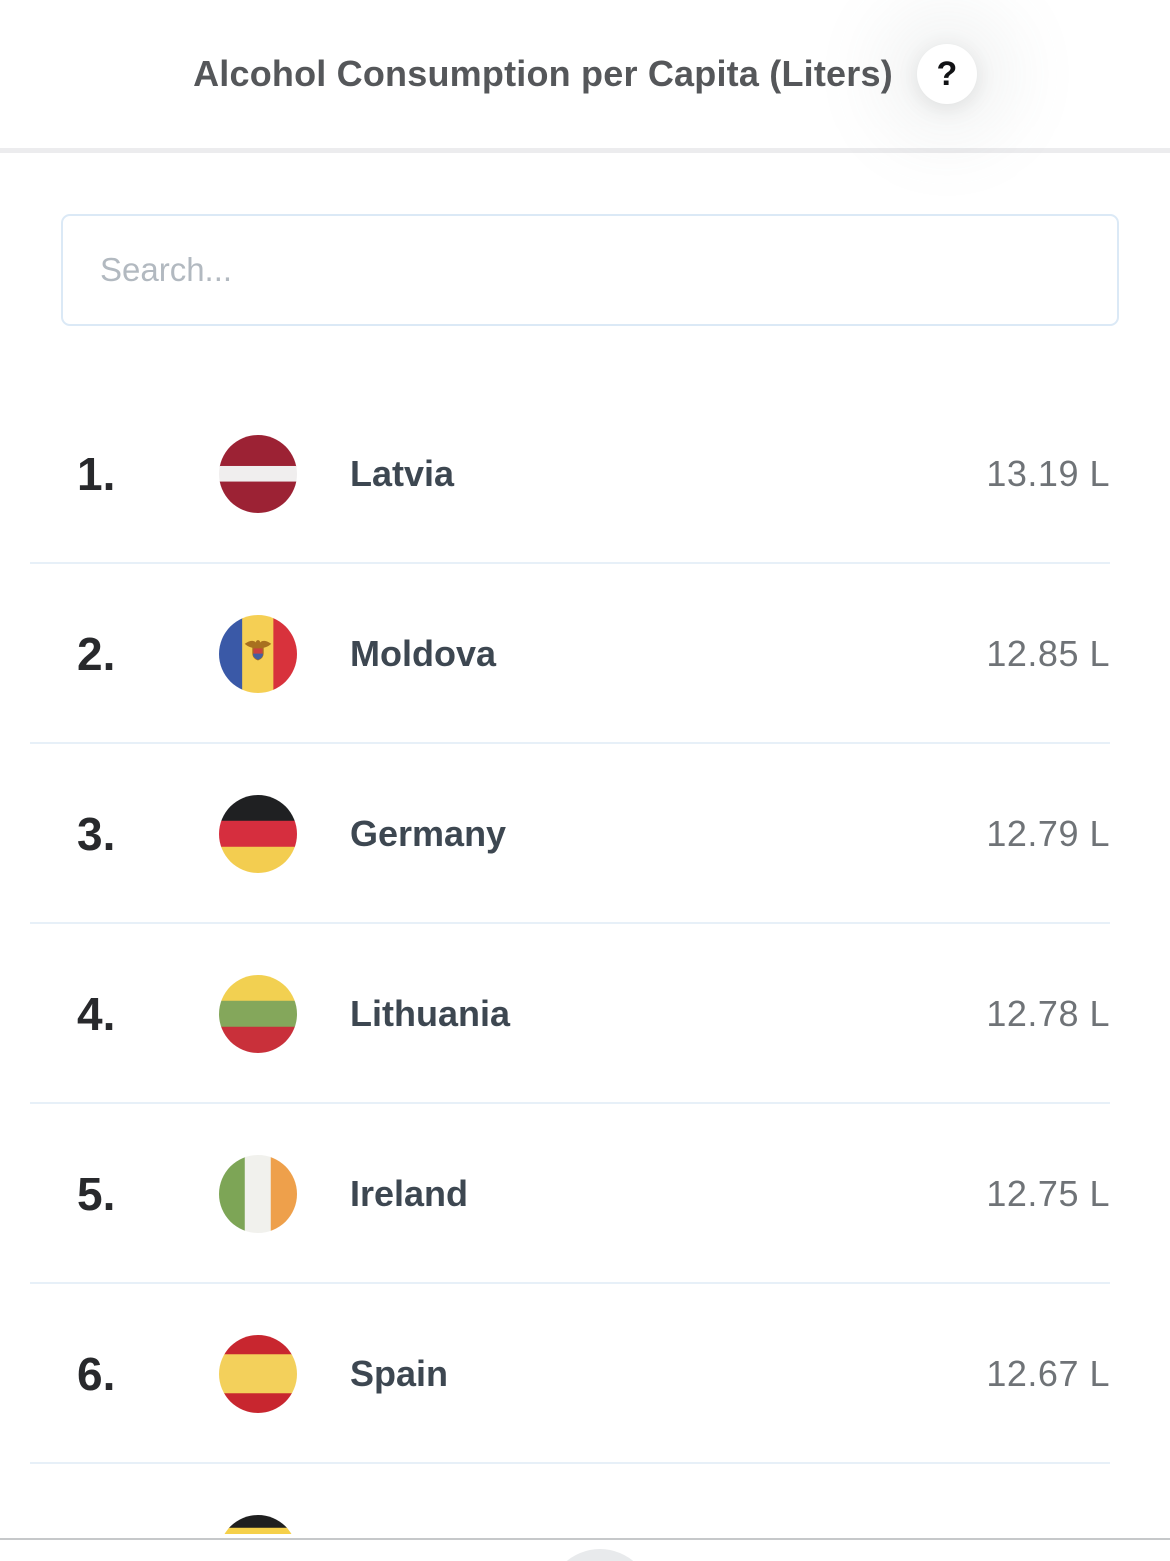 Image resolution: width=1170 pixels, height=1561 pixels. Describe the element at coordinates (399, 1373) in the screenshot. I see `country-name: Spain` at that location.